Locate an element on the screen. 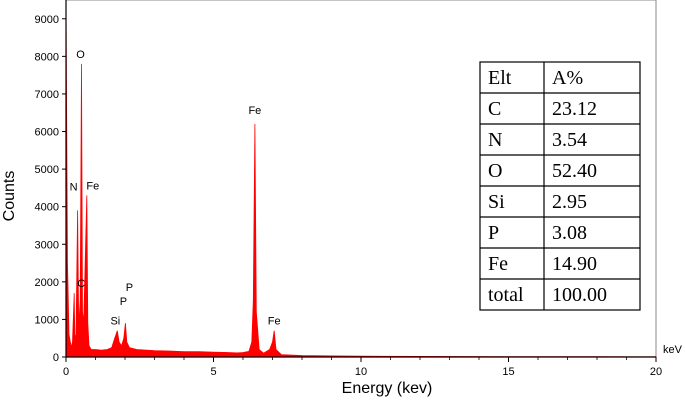  y-tick-label: 4000 is located at coordinates (47, 208).